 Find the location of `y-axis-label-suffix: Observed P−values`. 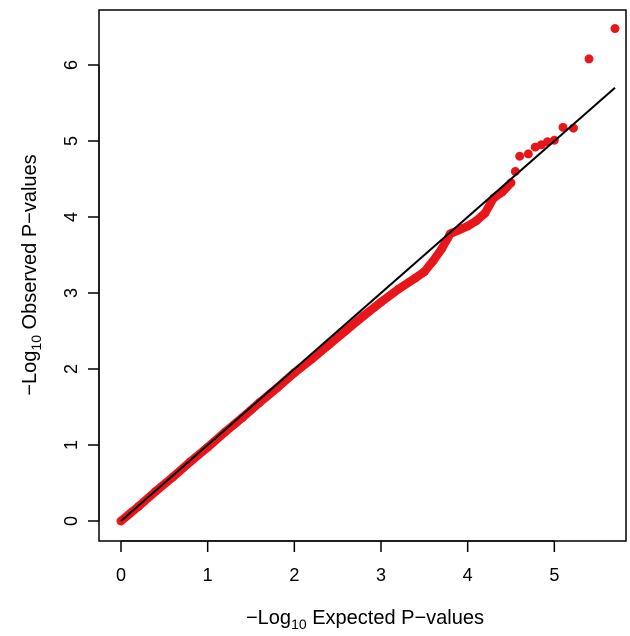

y-axis-label-suffix: Observed P−values is located at coordinates (30, 244).